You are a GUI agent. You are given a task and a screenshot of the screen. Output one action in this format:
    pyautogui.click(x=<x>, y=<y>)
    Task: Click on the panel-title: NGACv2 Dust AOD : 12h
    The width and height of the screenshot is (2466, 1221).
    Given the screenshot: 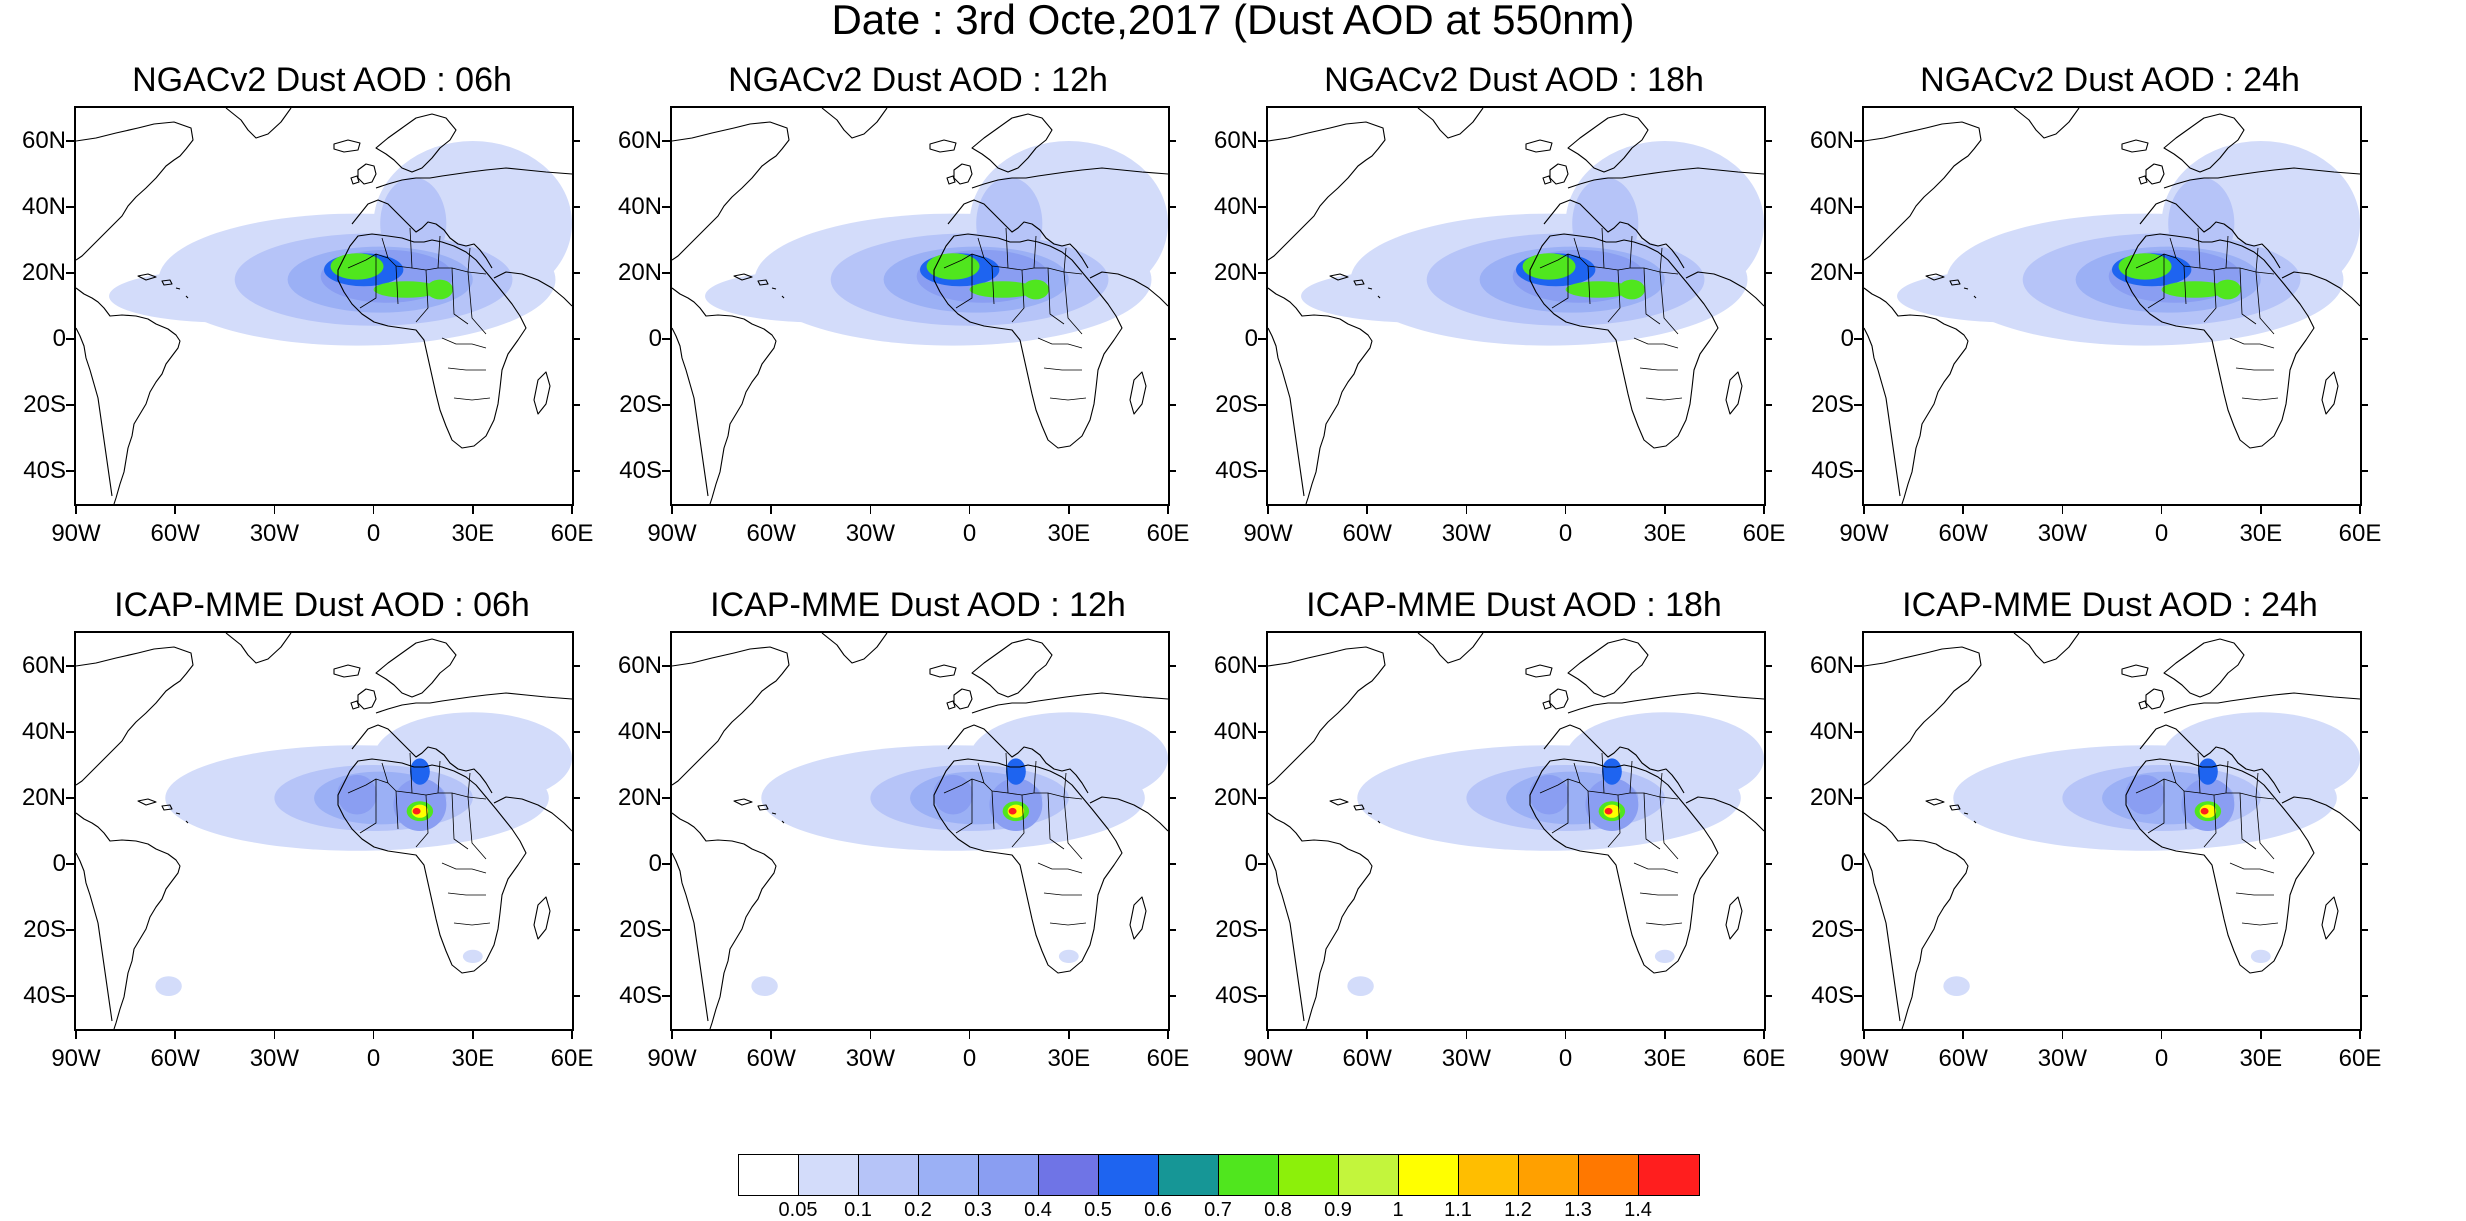 What is the action you would take?
    pyautogui.click(x=918, y=80)
    